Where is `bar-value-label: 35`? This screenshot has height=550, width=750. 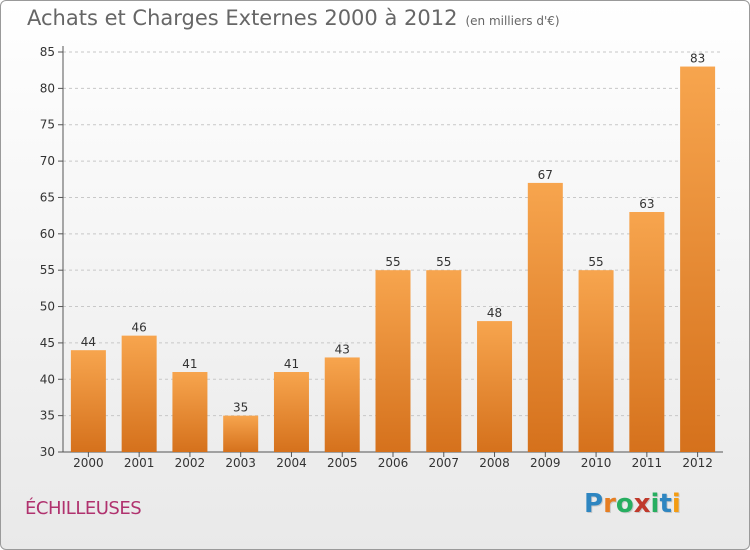 bar-value-label: 35 is located at coordinates (240, 408).